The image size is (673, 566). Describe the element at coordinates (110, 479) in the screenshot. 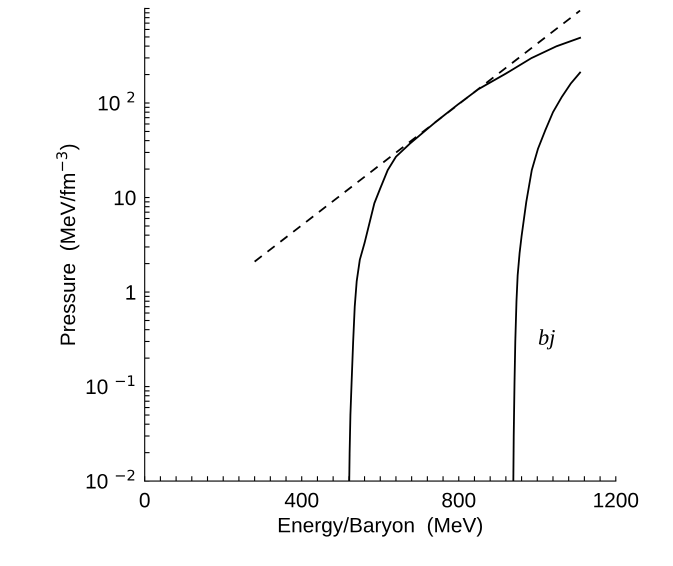

I see `y-tick-label: 10 $^{−2}$` at that location.